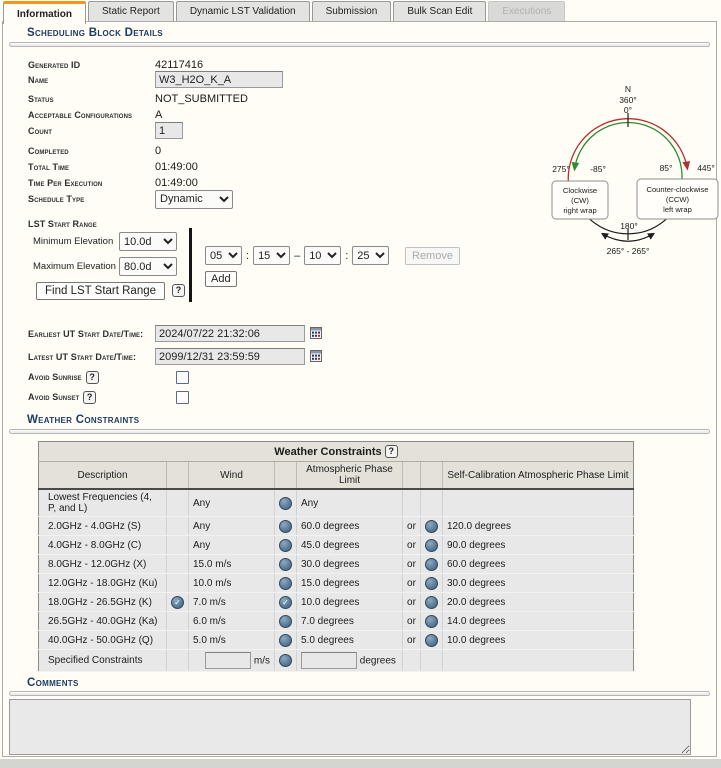 The width and height of the screenshot is (721, 768). Describe the element at coordinates (432, 256) in the screenshot. I see `remove-range-button: Remove` at that location.